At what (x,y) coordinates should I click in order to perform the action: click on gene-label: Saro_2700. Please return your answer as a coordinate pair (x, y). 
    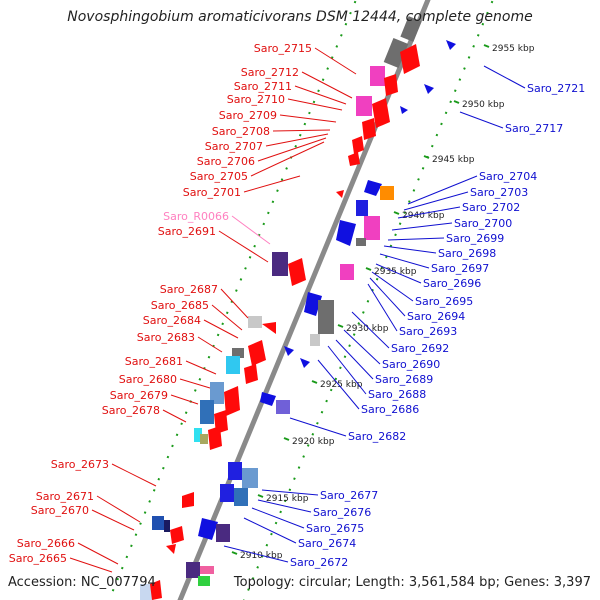
    Looking at the image, I should click on (483, 223).